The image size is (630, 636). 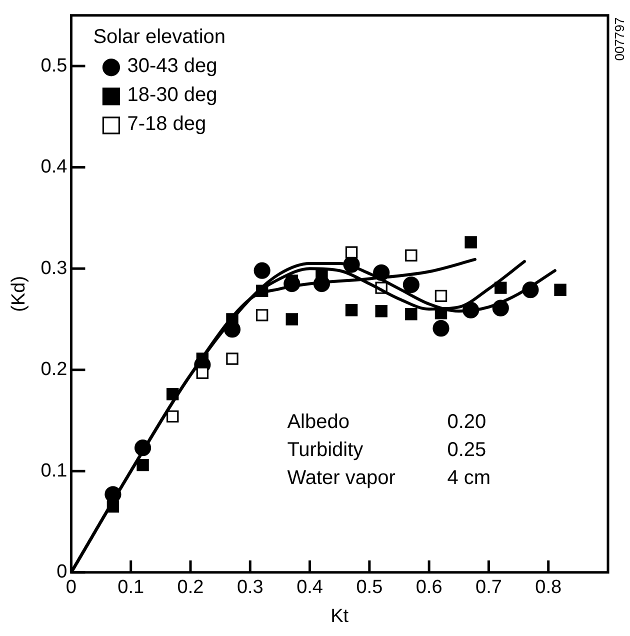 I want to click on x-tick-label: 0.8, so click(x=548, y=587).